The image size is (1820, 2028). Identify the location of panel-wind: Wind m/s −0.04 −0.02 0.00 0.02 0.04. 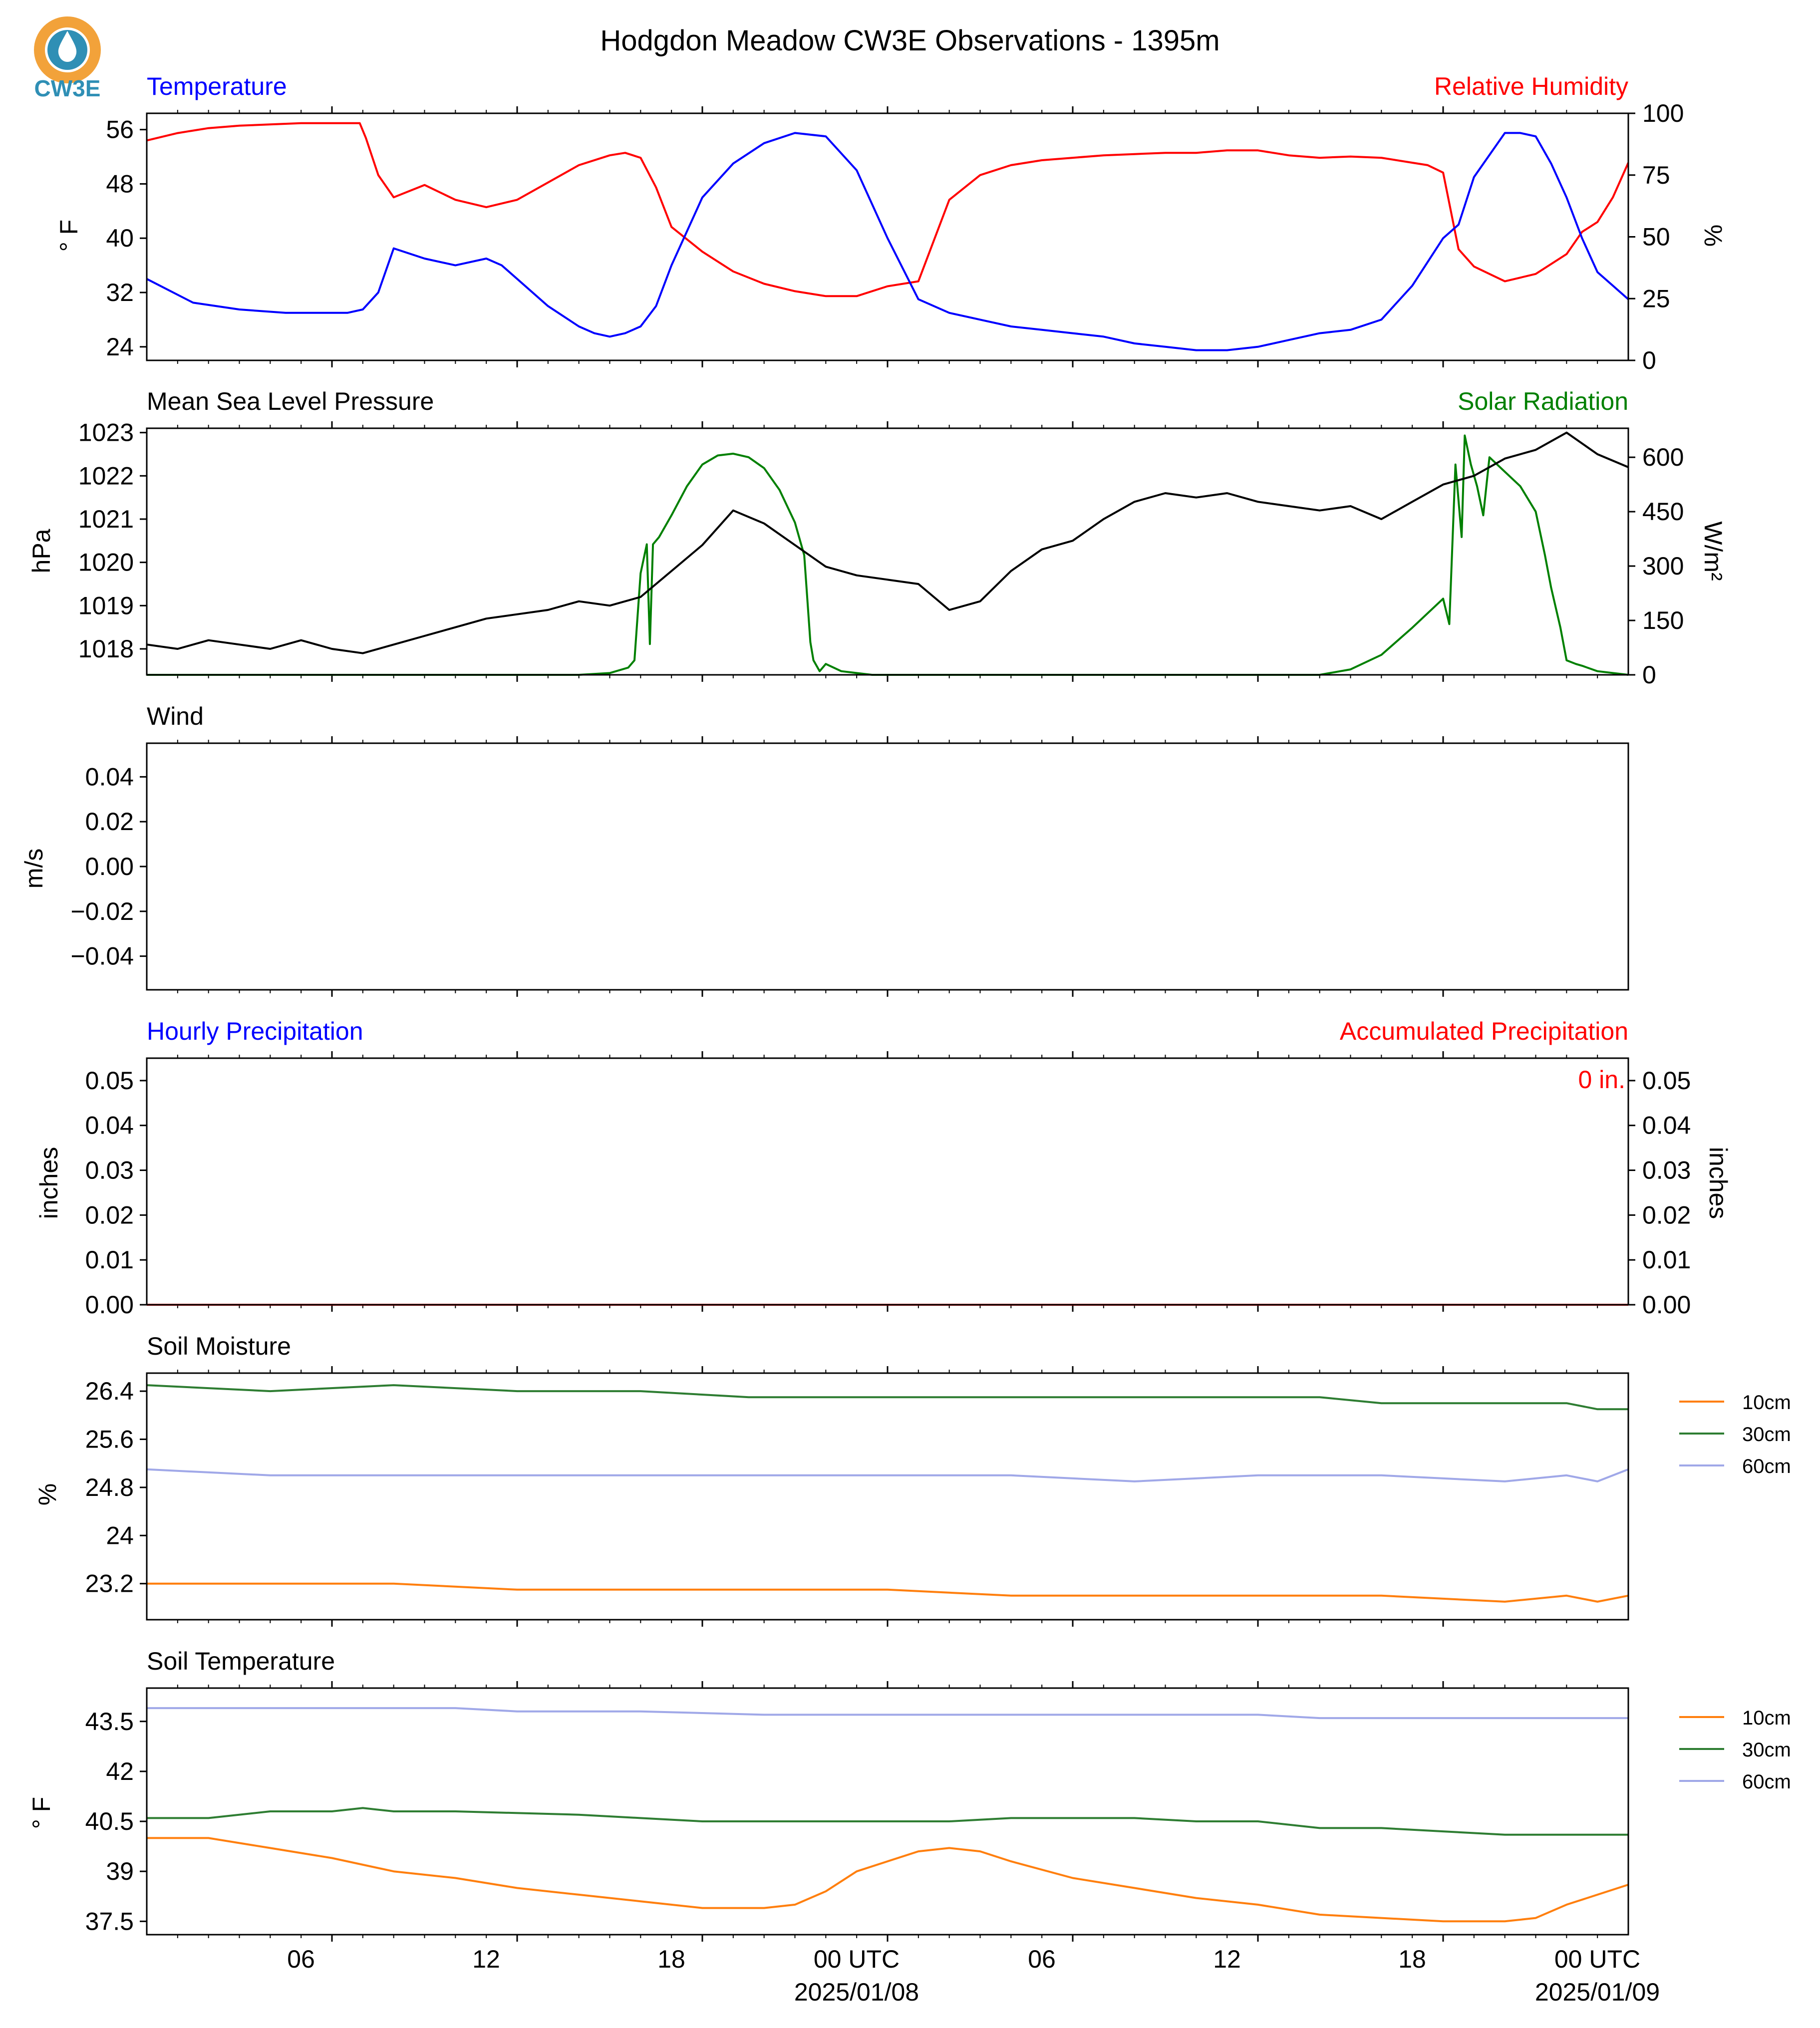
(824, 849).